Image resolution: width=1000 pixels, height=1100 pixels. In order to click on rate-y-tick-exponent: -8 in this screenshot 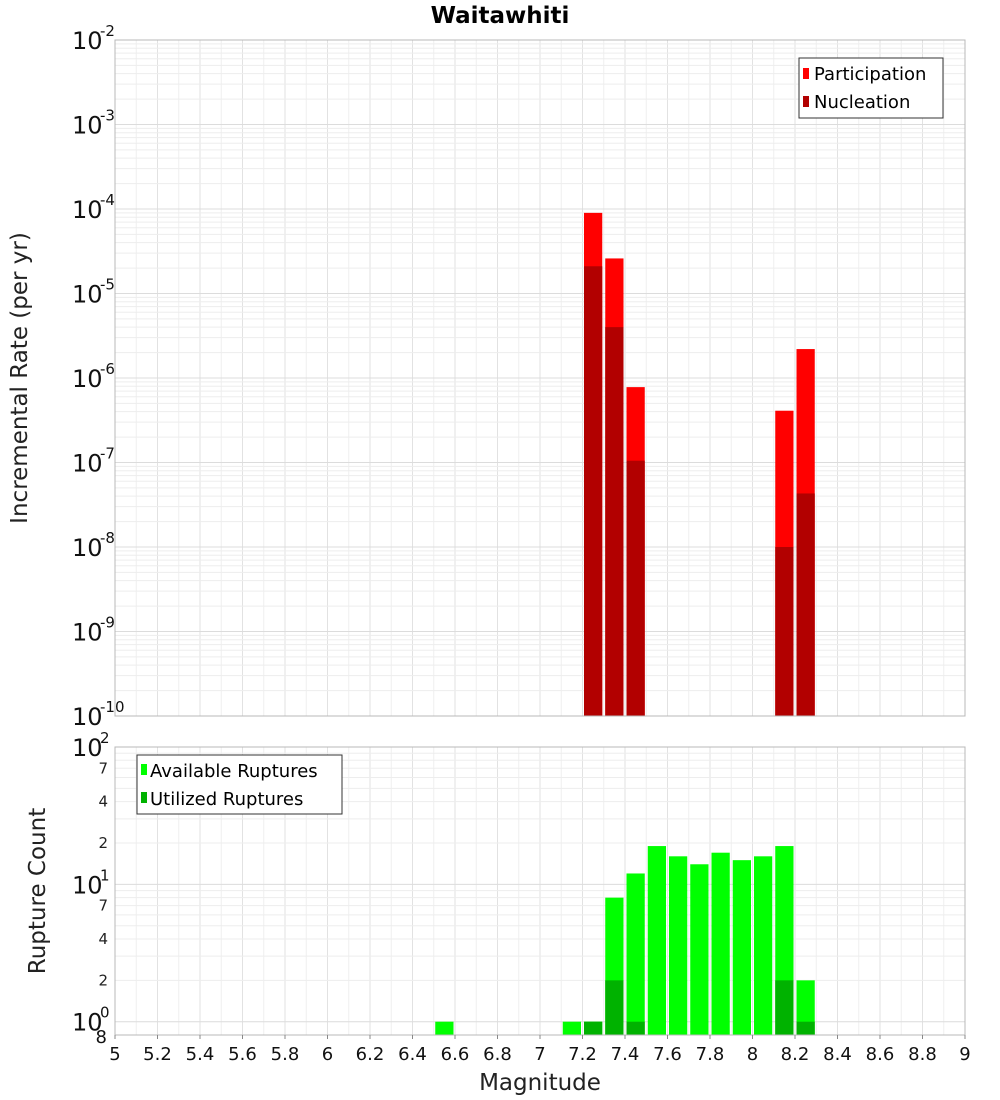, I will do `click(107, 538)`.